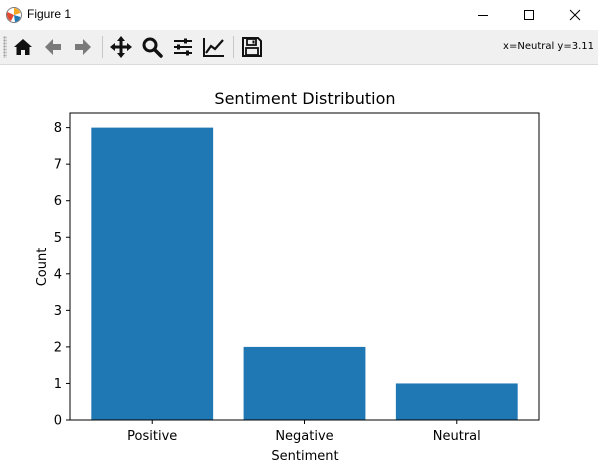 Image resolution: width=598 pixels, height=465 pixels. What do you see at coordinates (304, 436) in the screenshot?
I see `x-tick-label: Negative` at bounding box center [304, 436].